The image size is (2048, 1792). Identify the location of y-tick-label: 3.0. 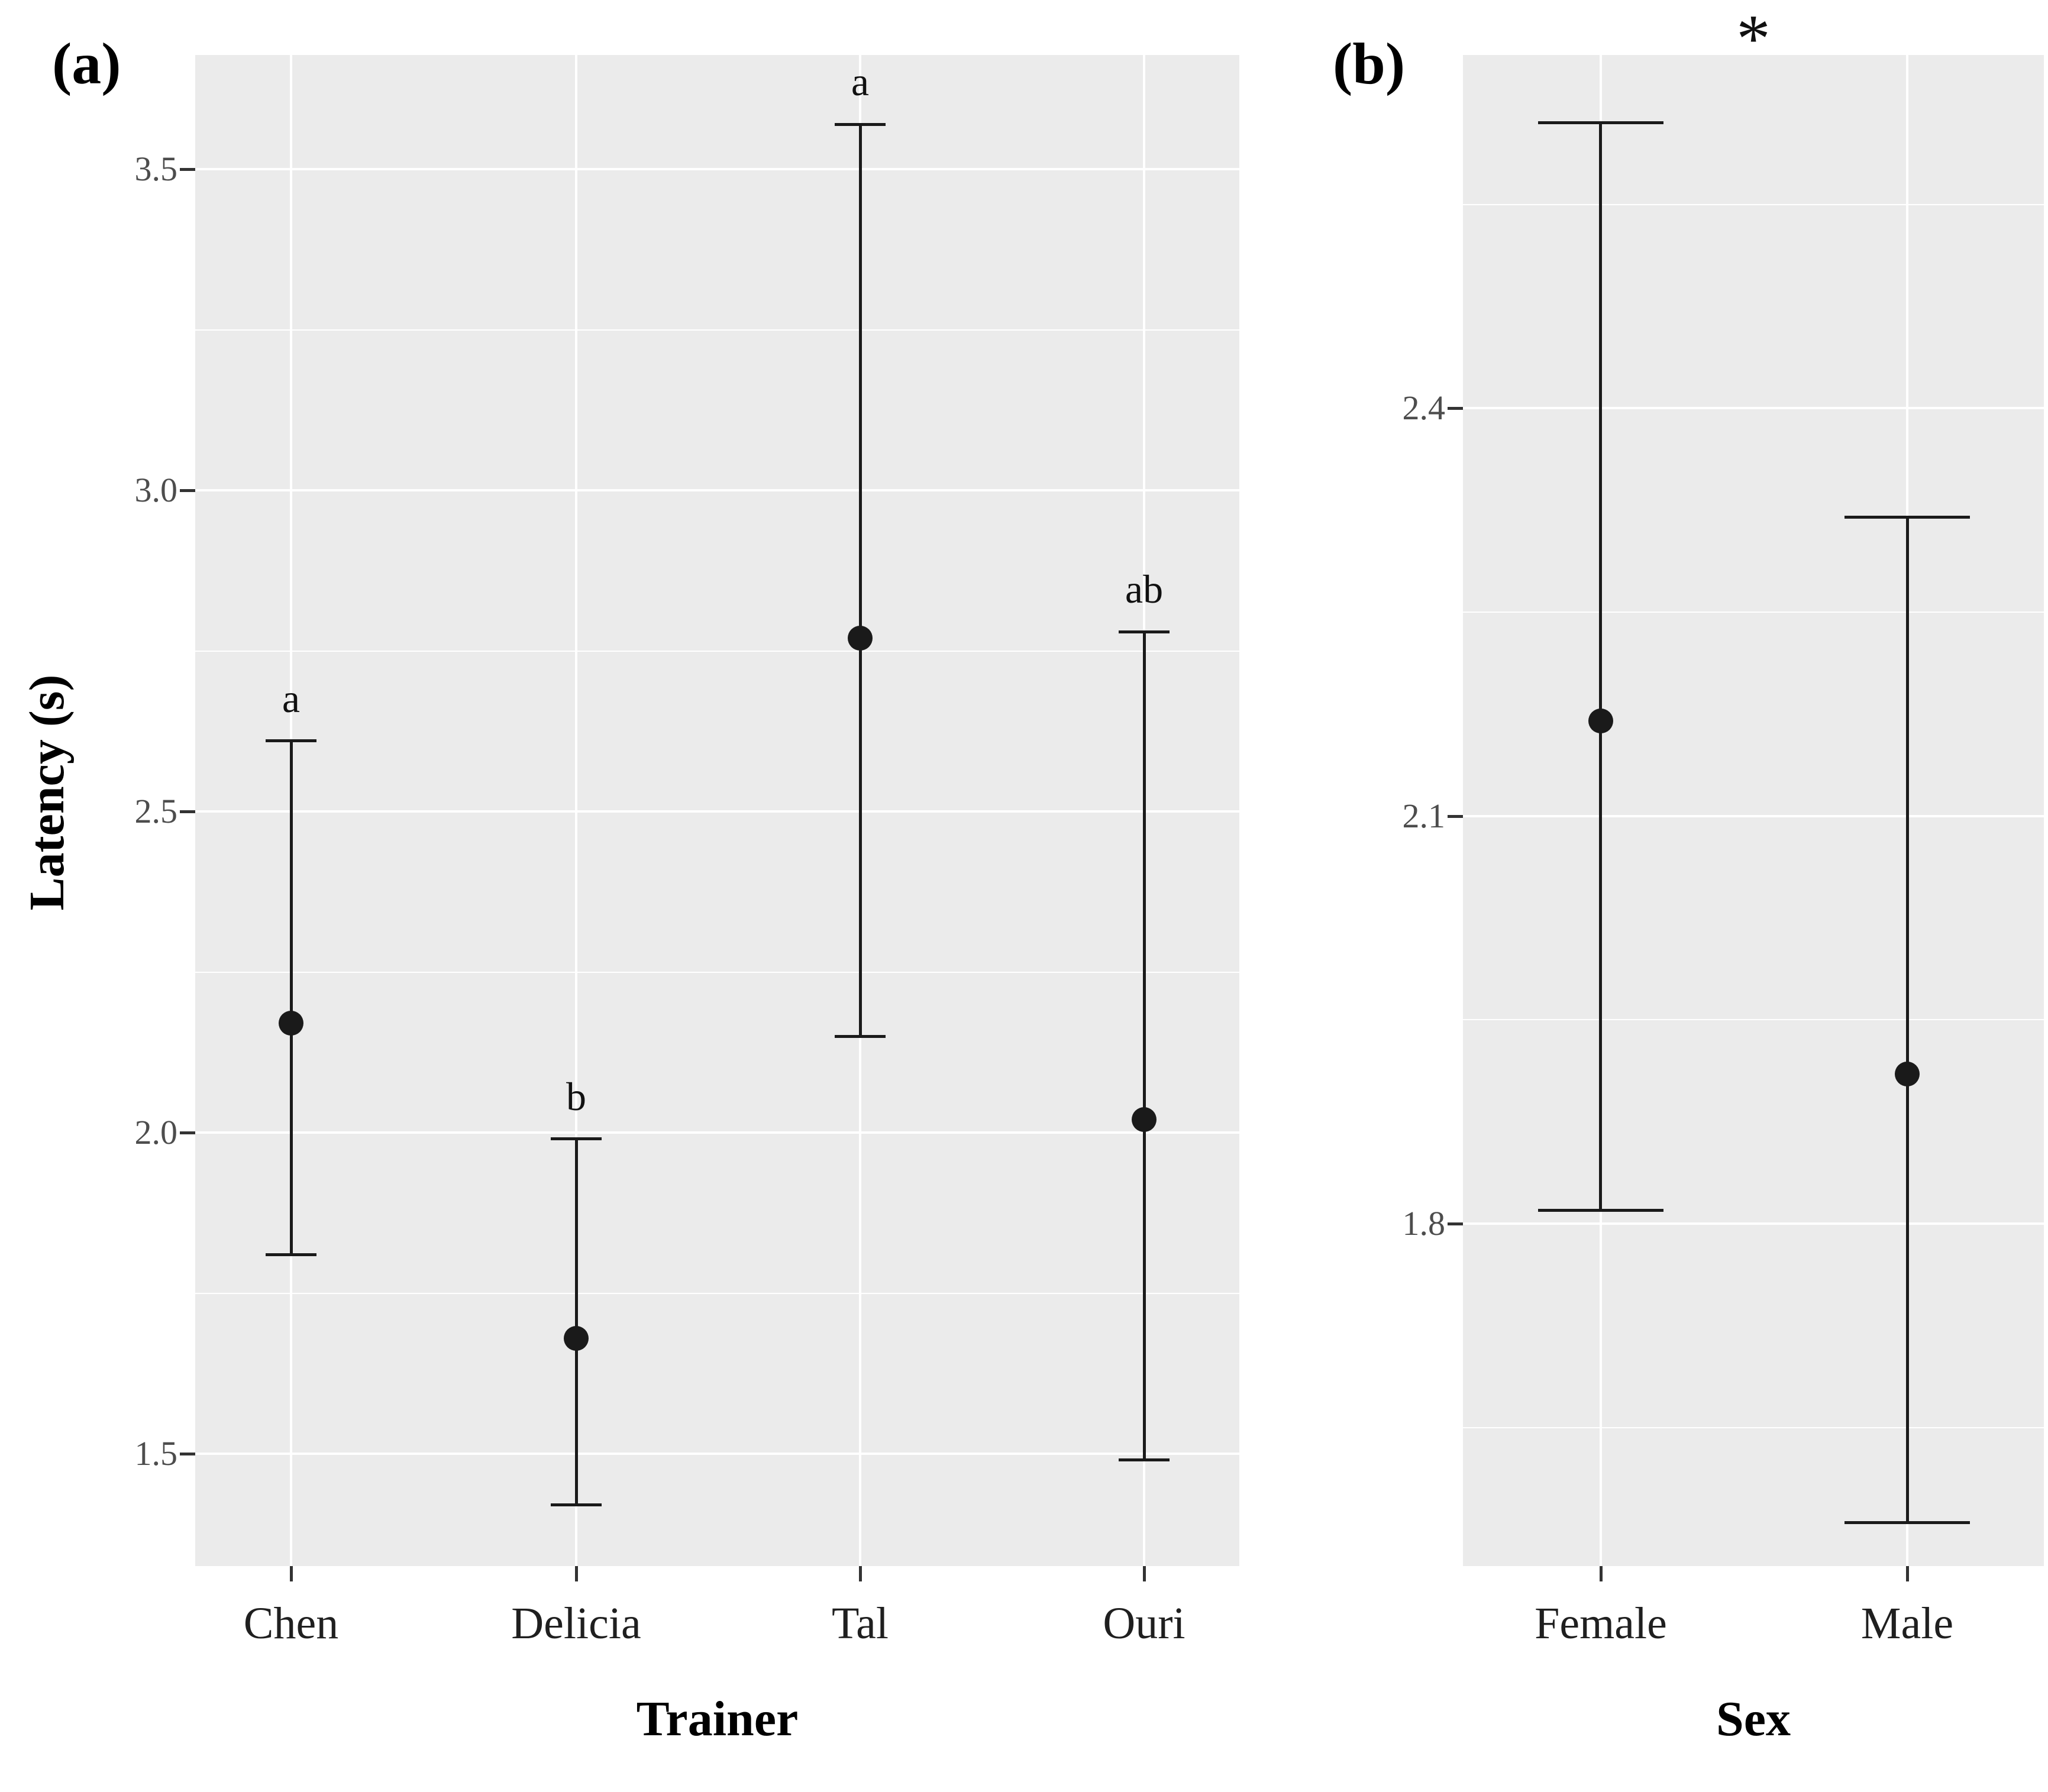
(156, 490).